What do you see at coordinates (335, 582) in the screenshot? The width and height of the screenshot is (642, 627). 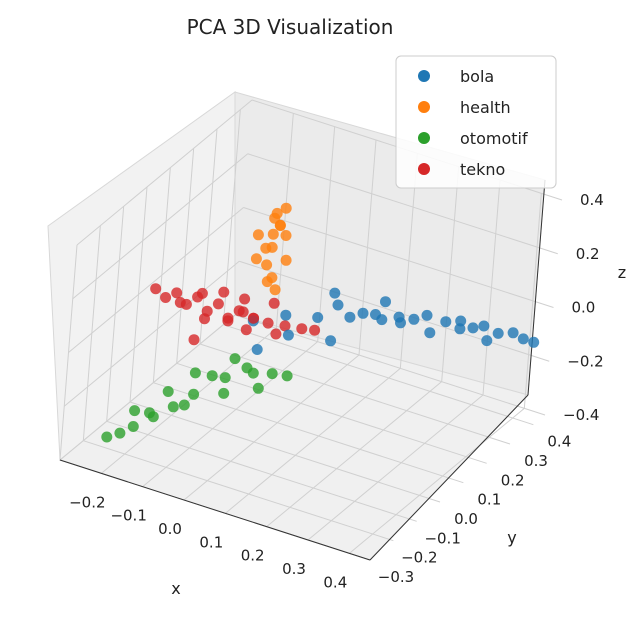 I see `x-tick-label: 0.4` at bounding box center [335, 582].